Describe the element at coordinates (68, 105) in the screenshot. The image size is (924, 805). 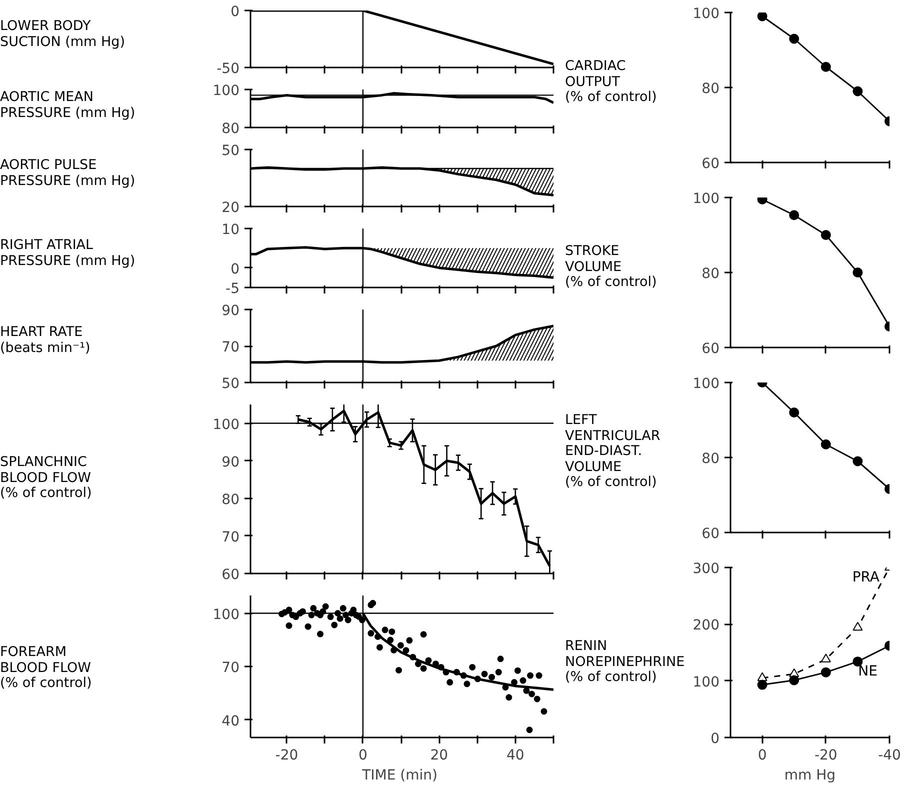
I see `y-axis-title: AORTIC MEAN PRESSURE (mm Hg)` at that location.